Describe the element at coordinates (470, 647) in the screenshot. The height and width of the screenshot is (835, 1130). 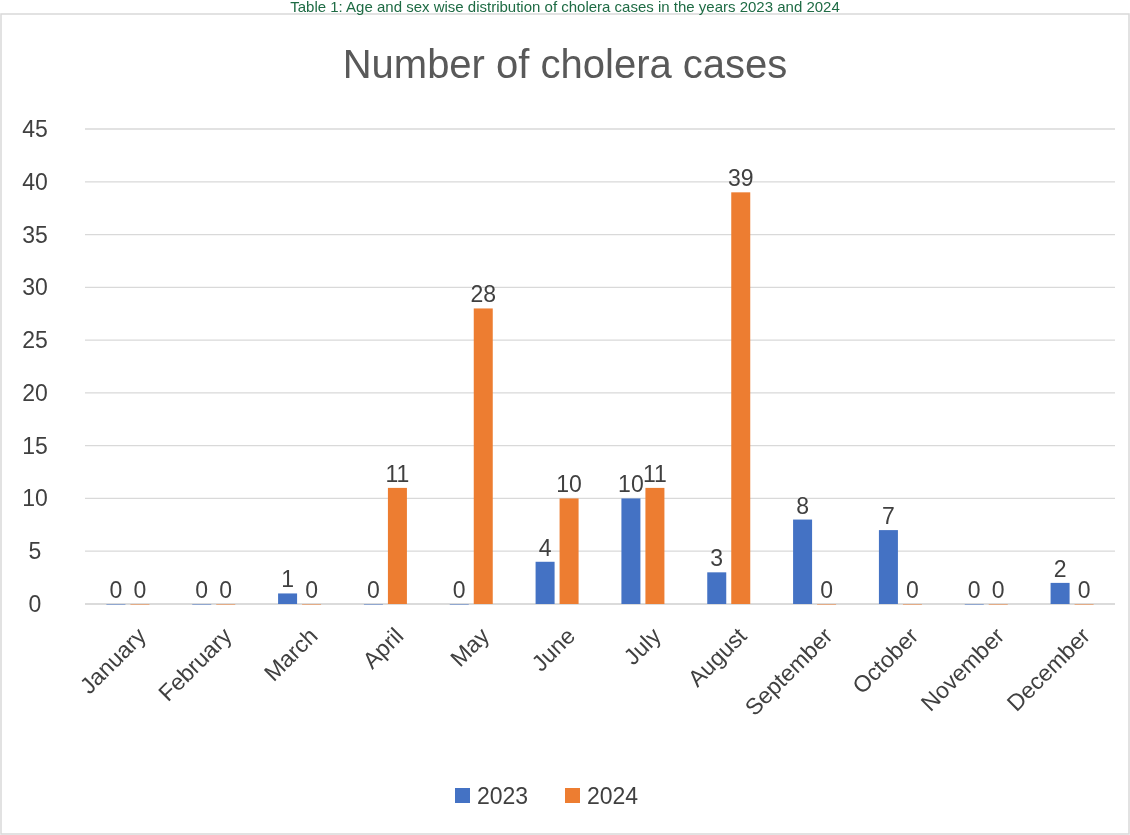
I see `x-tick-label: May` at that location.